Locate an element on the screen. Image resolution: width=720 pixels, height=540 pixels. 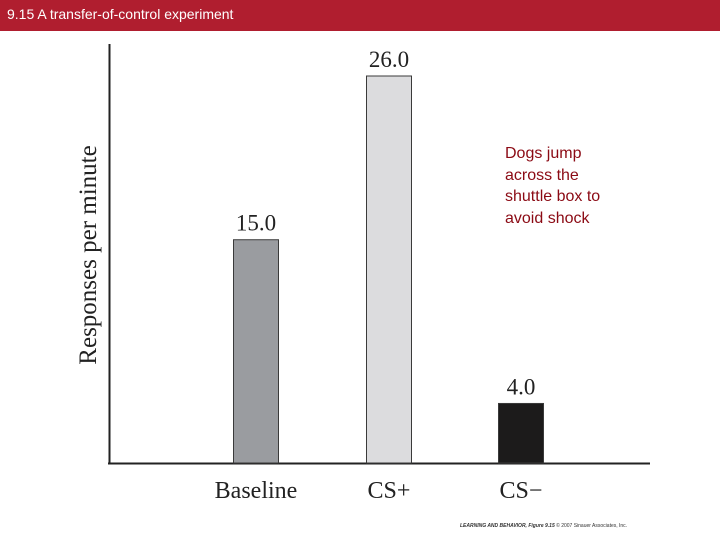
bar-cs-plus is located at coordinates (389, 269).